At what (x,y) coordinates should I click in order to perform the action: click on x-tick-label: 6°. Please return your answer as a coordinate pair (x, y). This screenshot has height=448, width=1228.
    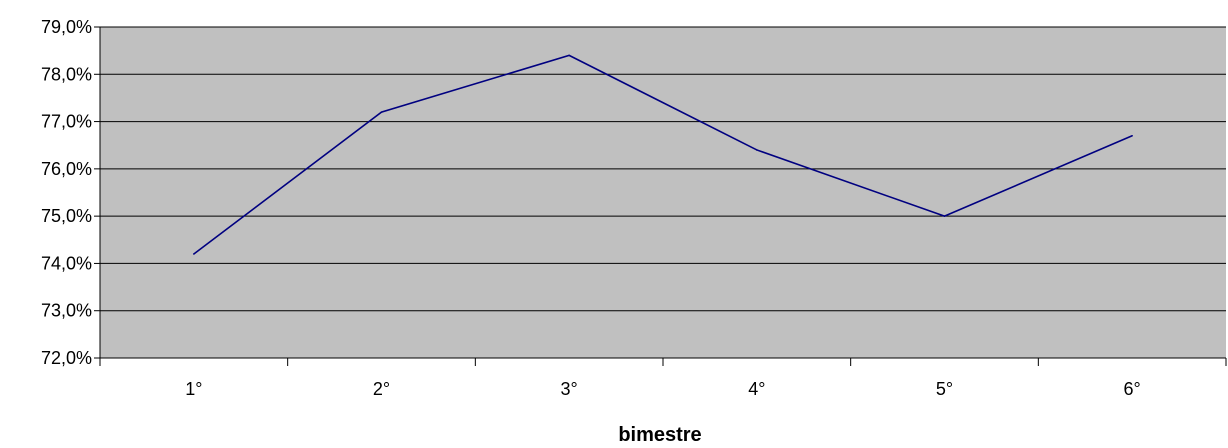
    Looking at the image, I should click on (1132, 389).